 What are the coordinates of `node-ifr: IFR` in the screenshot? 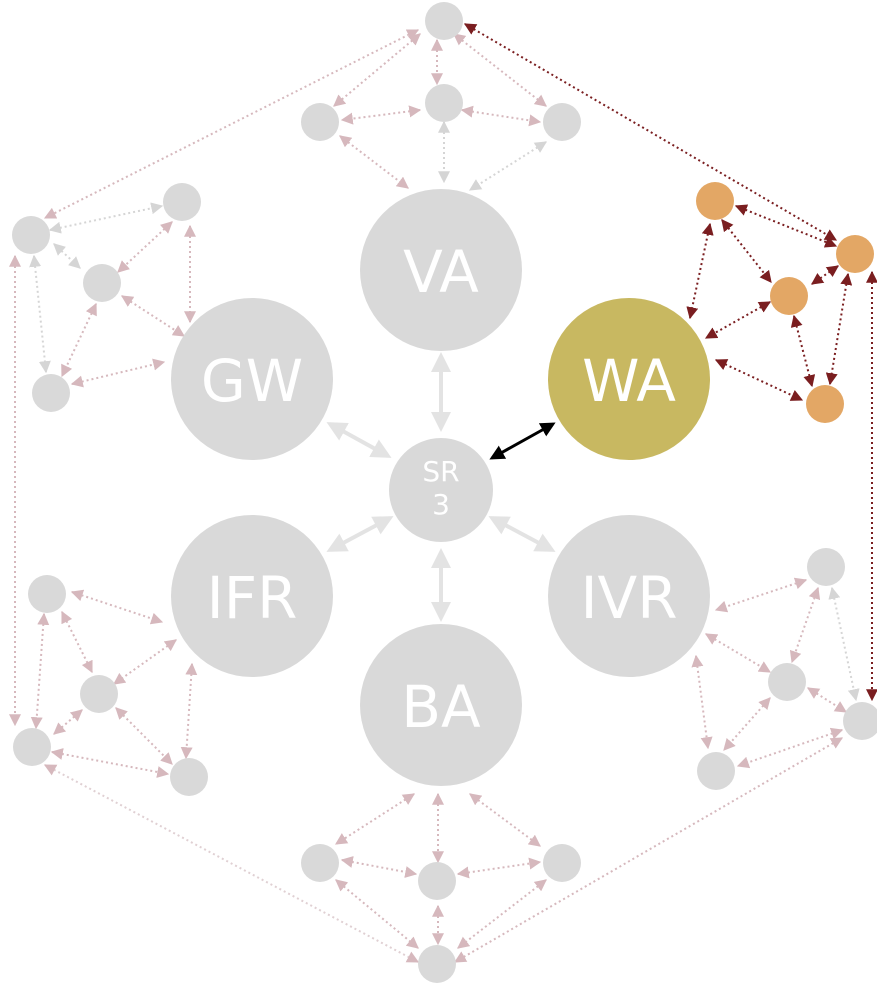 It's located at (252, 596).